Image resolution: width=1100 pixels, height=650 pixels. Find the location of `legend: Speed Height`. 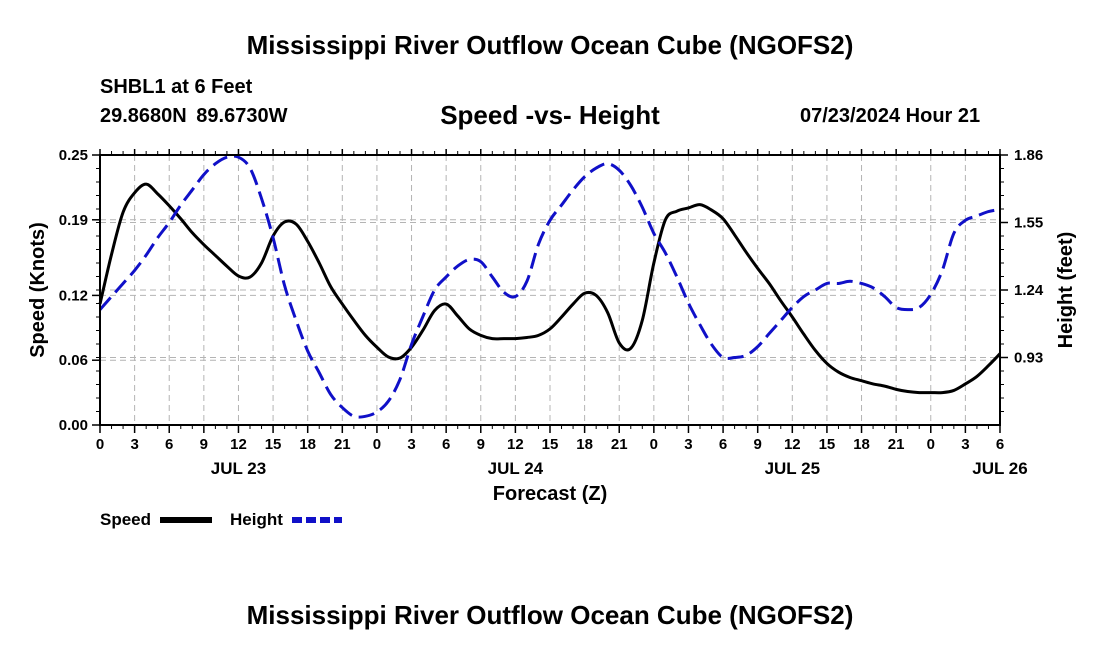

legend: Speed Height is located at coordinates (221, 519).